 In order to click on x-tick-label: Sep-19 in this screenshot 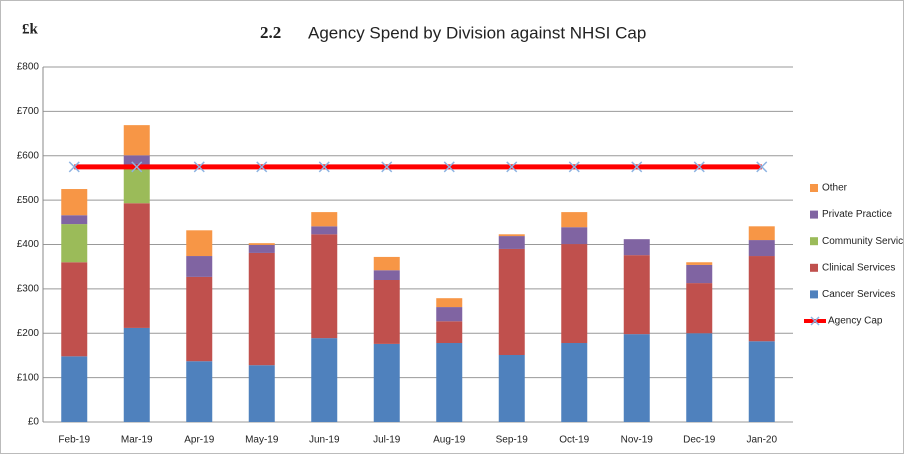, I will do `click(512, 440)`.